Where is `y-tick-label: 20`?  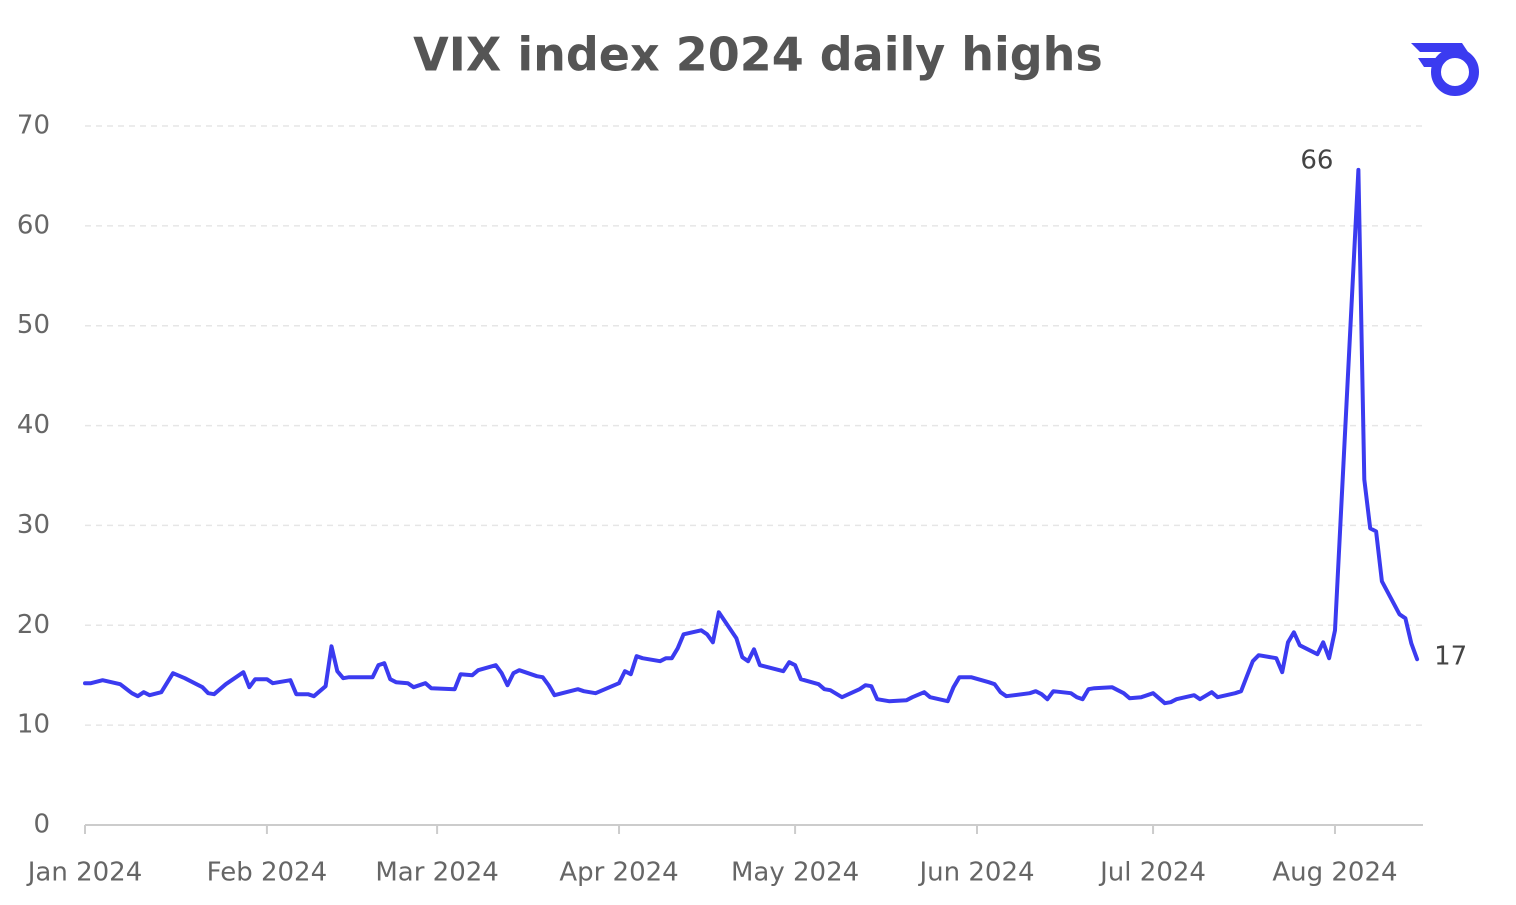
y-tick-label: 20 is located at coordinates (33, 625).